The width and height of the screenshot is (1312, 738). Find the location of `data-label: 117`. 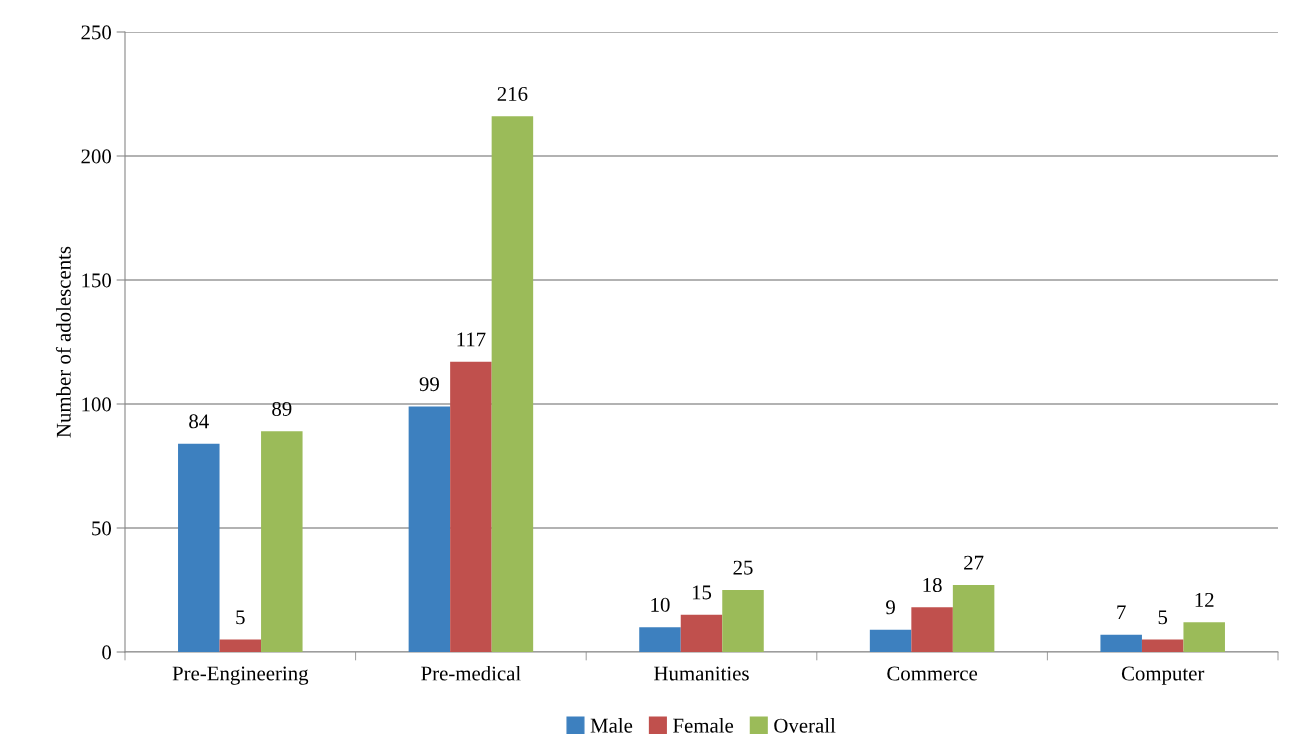

data-label: 117 is located at coordinates (471, 339).